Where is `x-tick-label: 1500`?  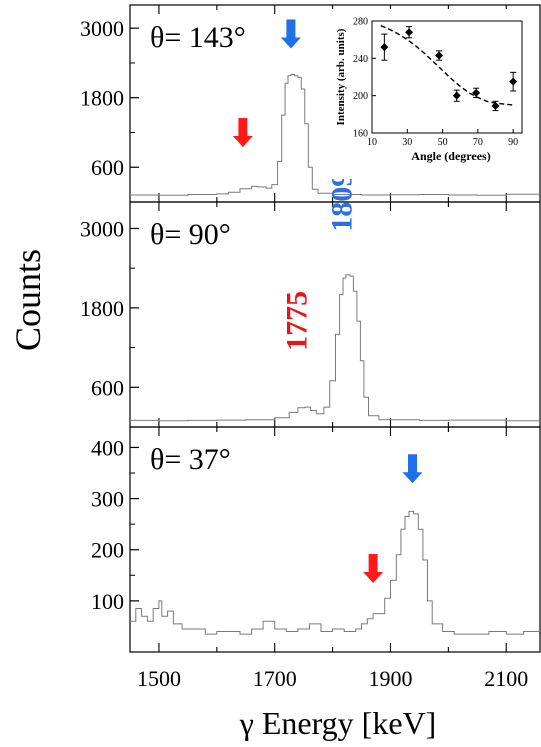
x-tick-label: 1500 is located at coordinates (159, 678).